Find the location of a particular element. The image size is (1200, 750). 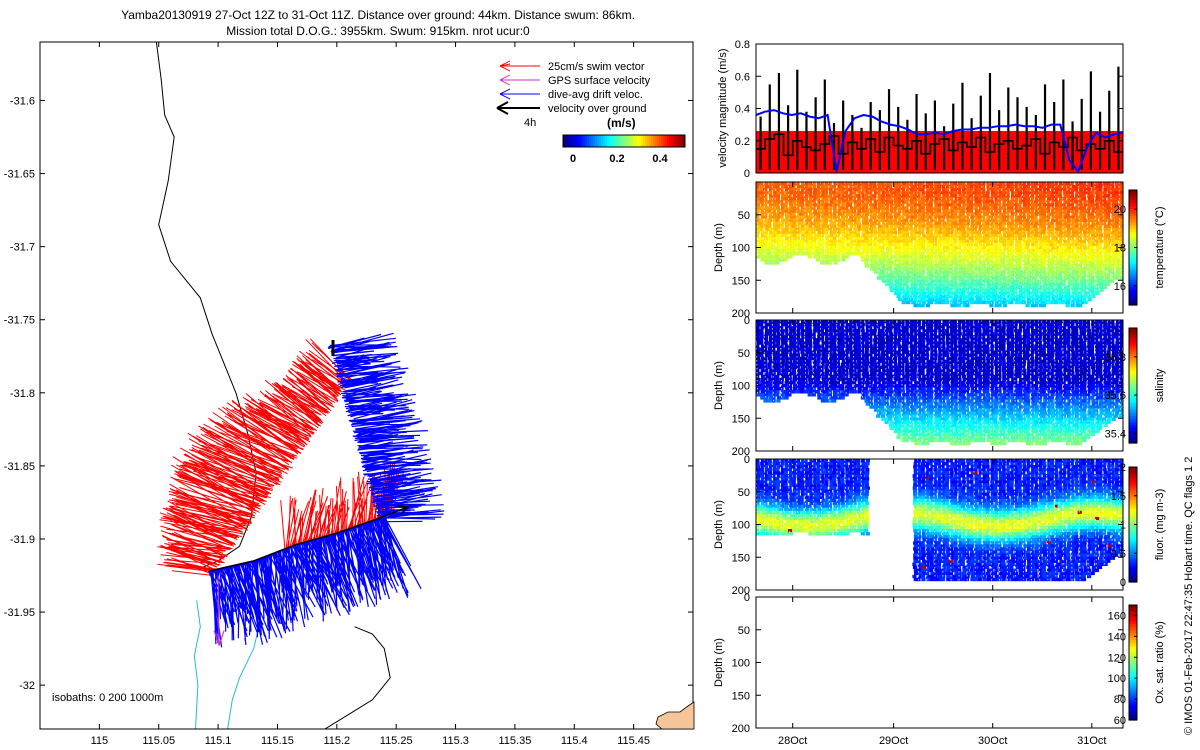

temperature-colorbar-cell is located at coordinates (1133, 205).